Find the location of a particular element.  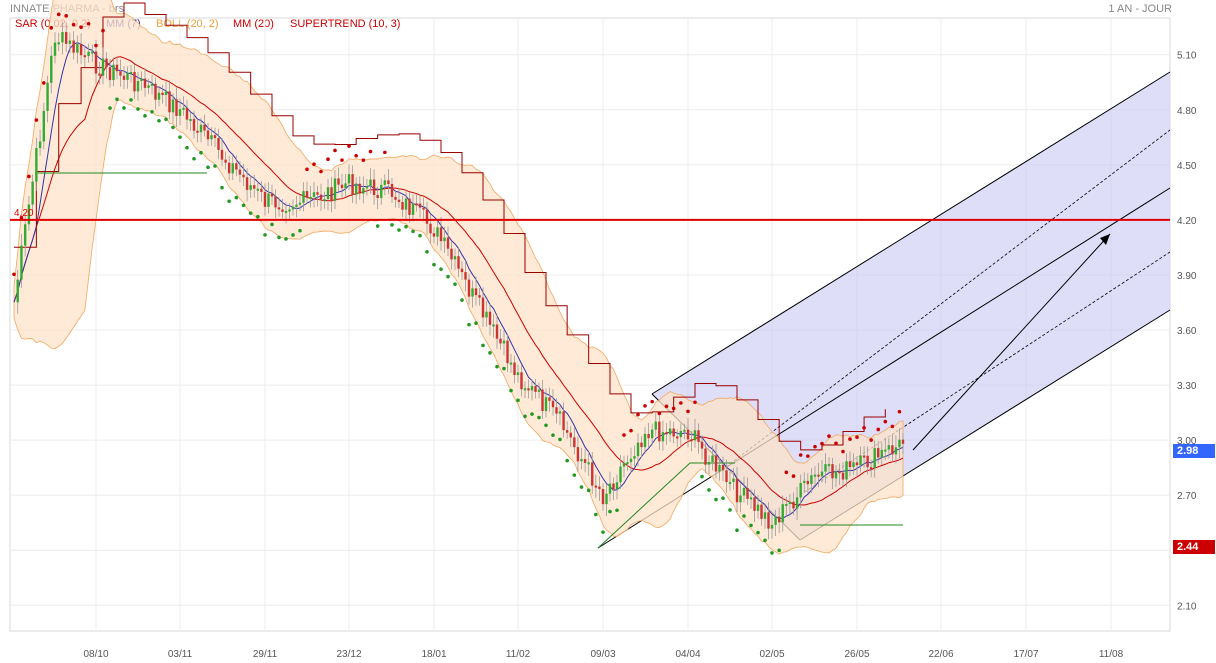

period-label: 1 AN - JOUR is located at coordinates (1140, 9).